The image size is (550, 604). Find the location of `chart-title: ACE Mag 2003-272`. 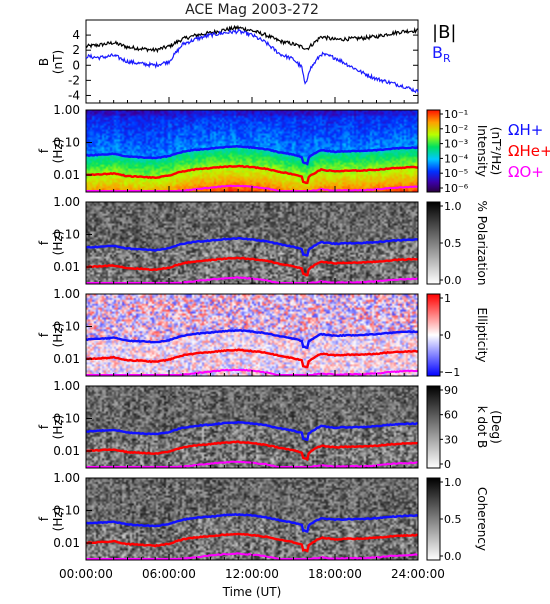

chart-title: ACE Mag 2003-272 is located at coordinates (252, 10).